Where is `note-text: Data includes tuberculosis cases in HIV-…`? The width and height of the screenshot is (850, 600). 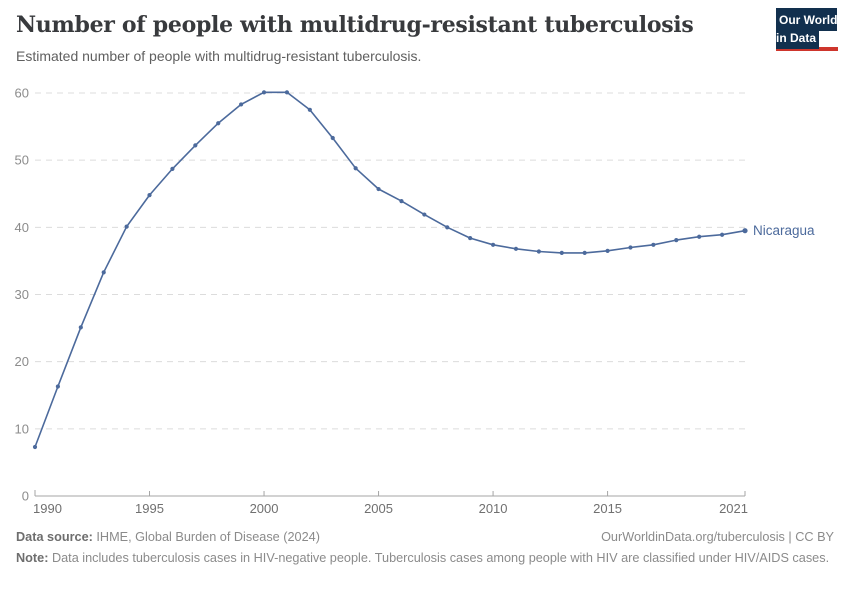
note-text: Data includes tuberculosis cases in HIV-… is located at coordinates (439, 558).